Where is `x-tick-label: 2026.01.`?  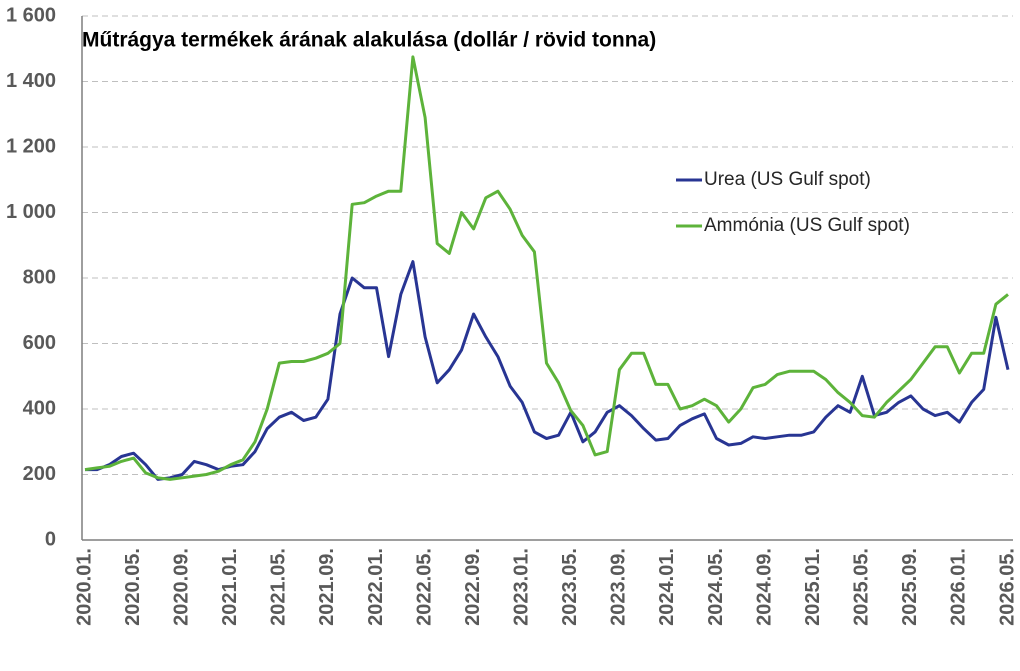 x-tick-label: 2026.01. is located at coordinates (959, 587).